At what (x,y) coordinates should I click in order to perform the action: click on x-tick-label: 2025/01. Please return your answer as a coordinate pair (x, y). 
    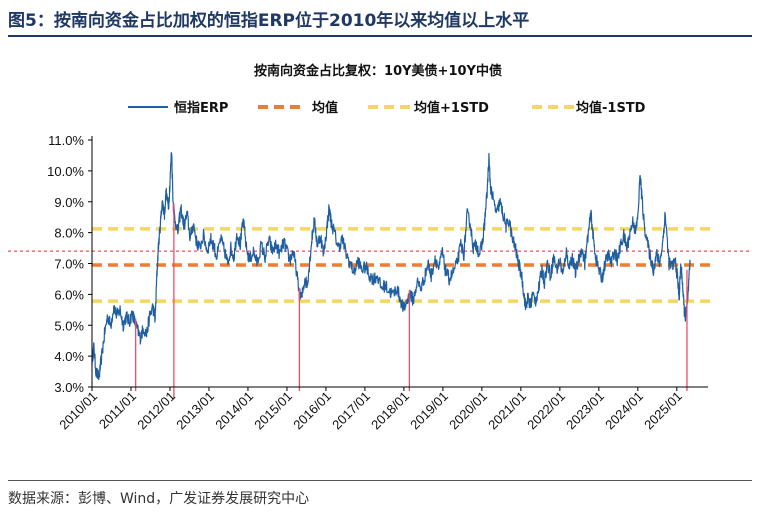
    Looking at the image, I should click on (663, 411).